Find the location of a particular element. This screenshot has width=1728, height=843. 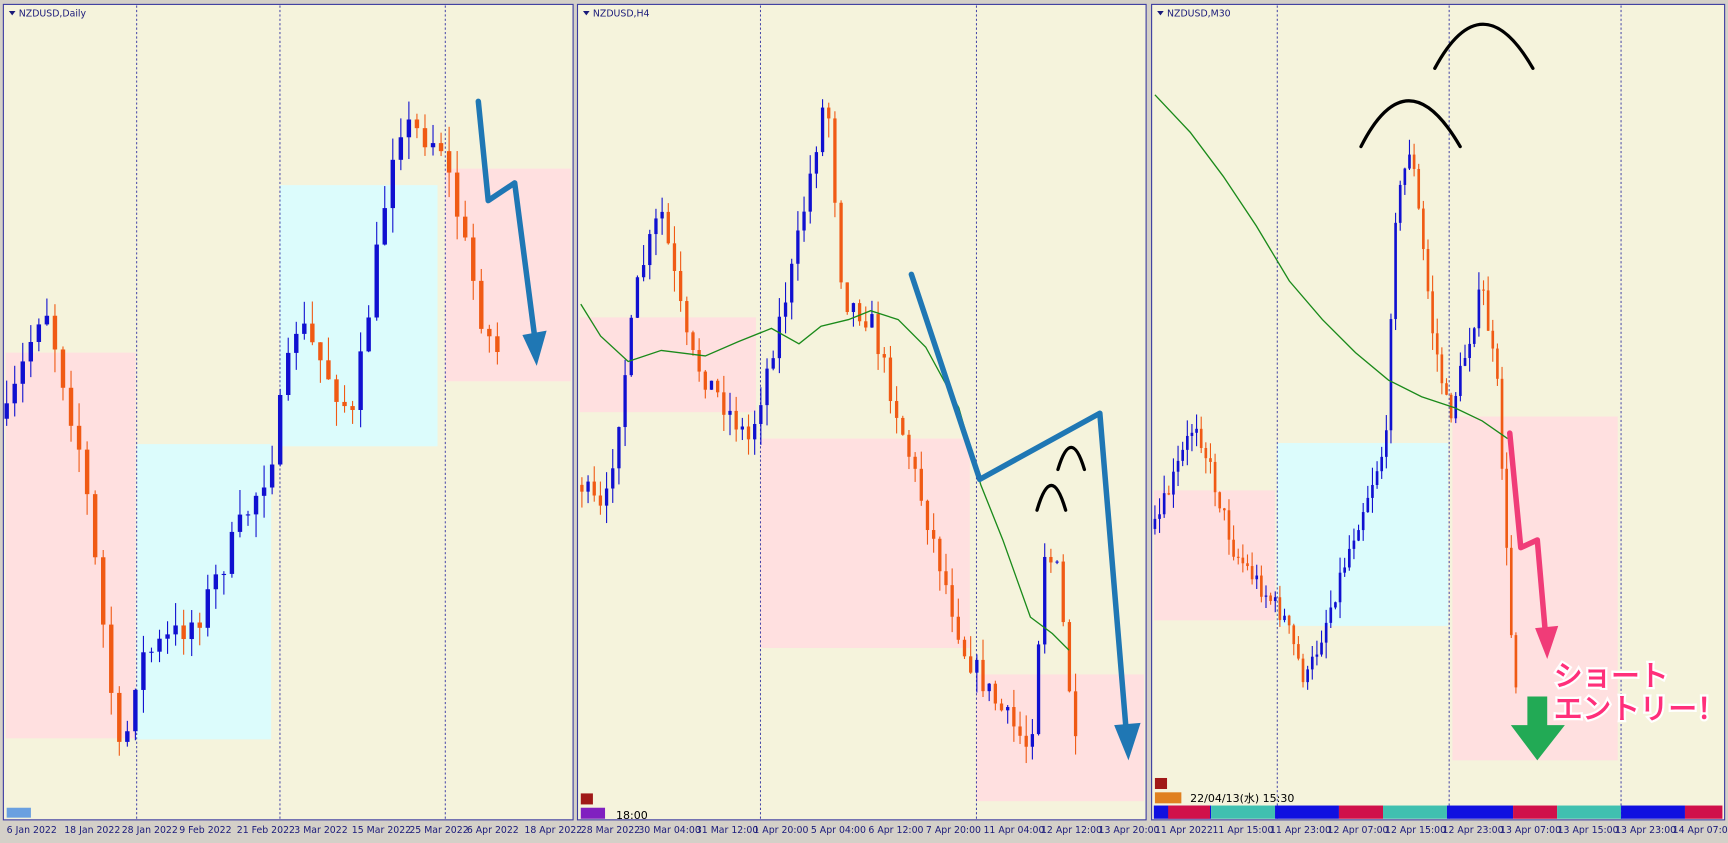

x-tick-label: 12 Apr 12:00 is located at coordinates (1071, 830).